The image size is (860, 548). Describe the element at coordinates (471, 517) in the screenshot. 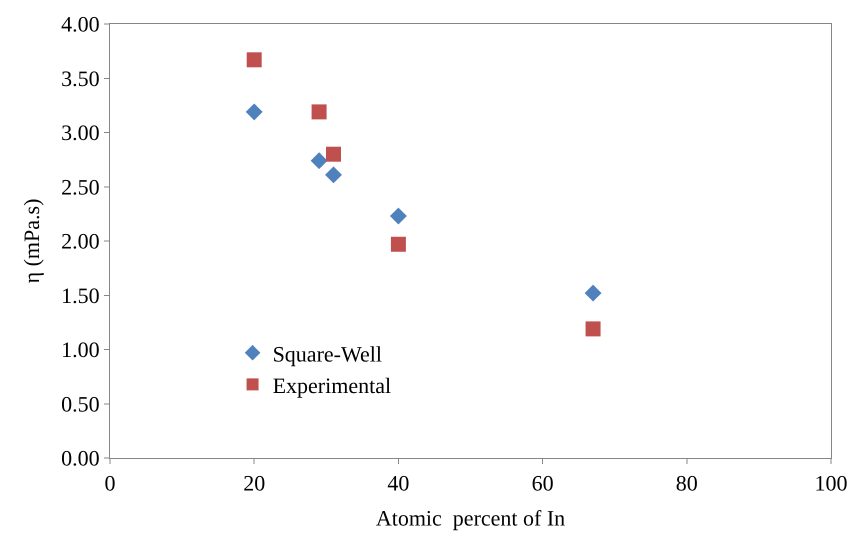

I see `x-axis-title: Atomic percent of In` at that location.